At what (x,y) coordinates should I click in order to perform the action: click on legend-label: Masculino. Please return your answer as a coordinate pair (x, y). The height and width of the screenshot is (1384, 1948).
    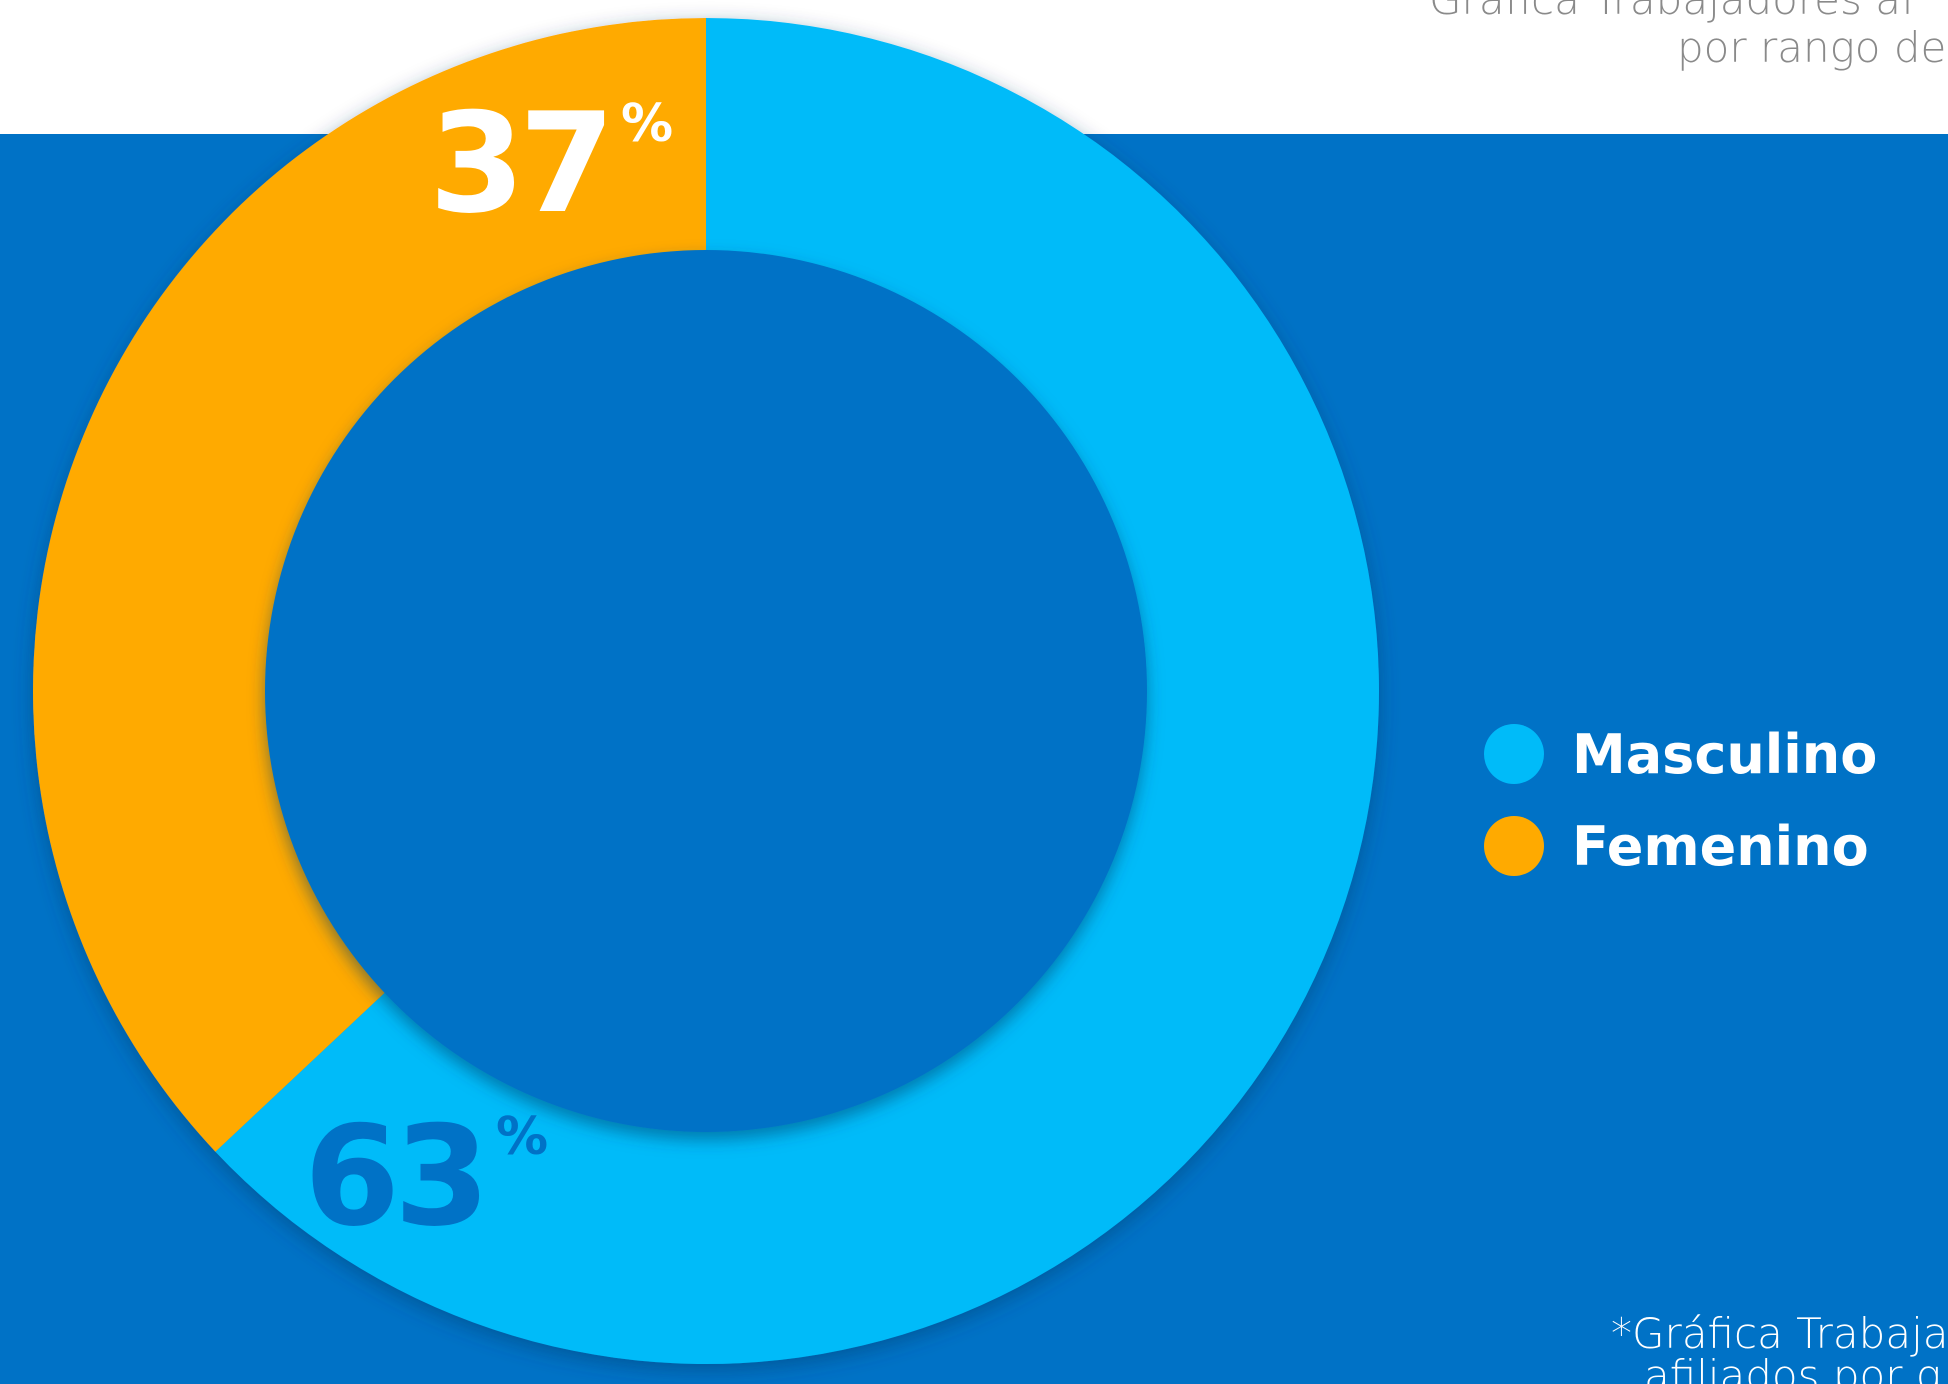
    Looking at the image, I should click on (1724, 754).